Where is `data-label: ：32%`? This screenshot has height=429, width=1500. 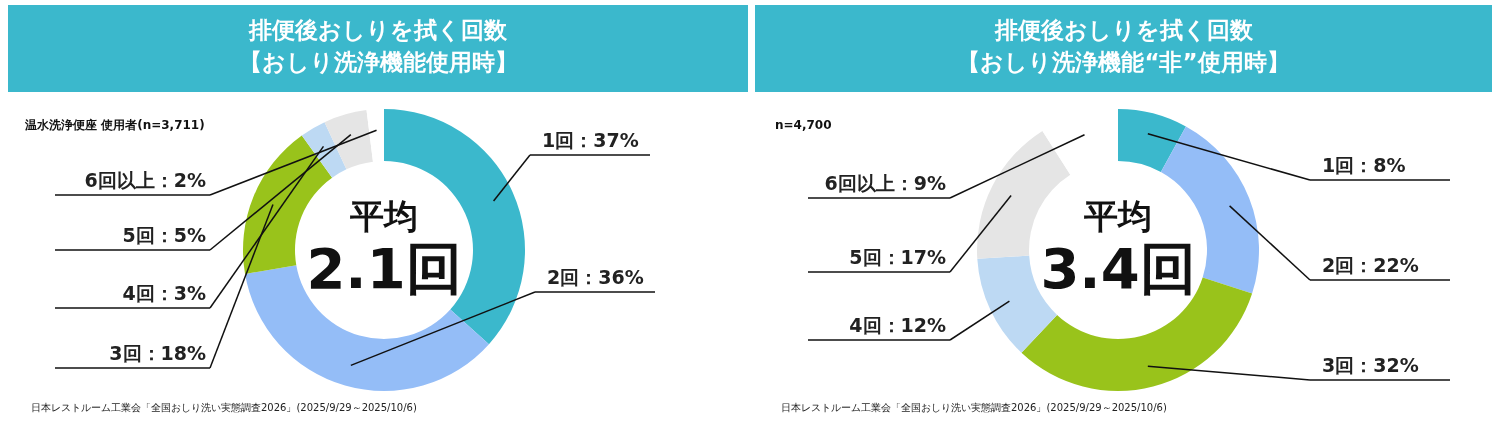 data-label: ：32% is located at coordinates (1386, 365).